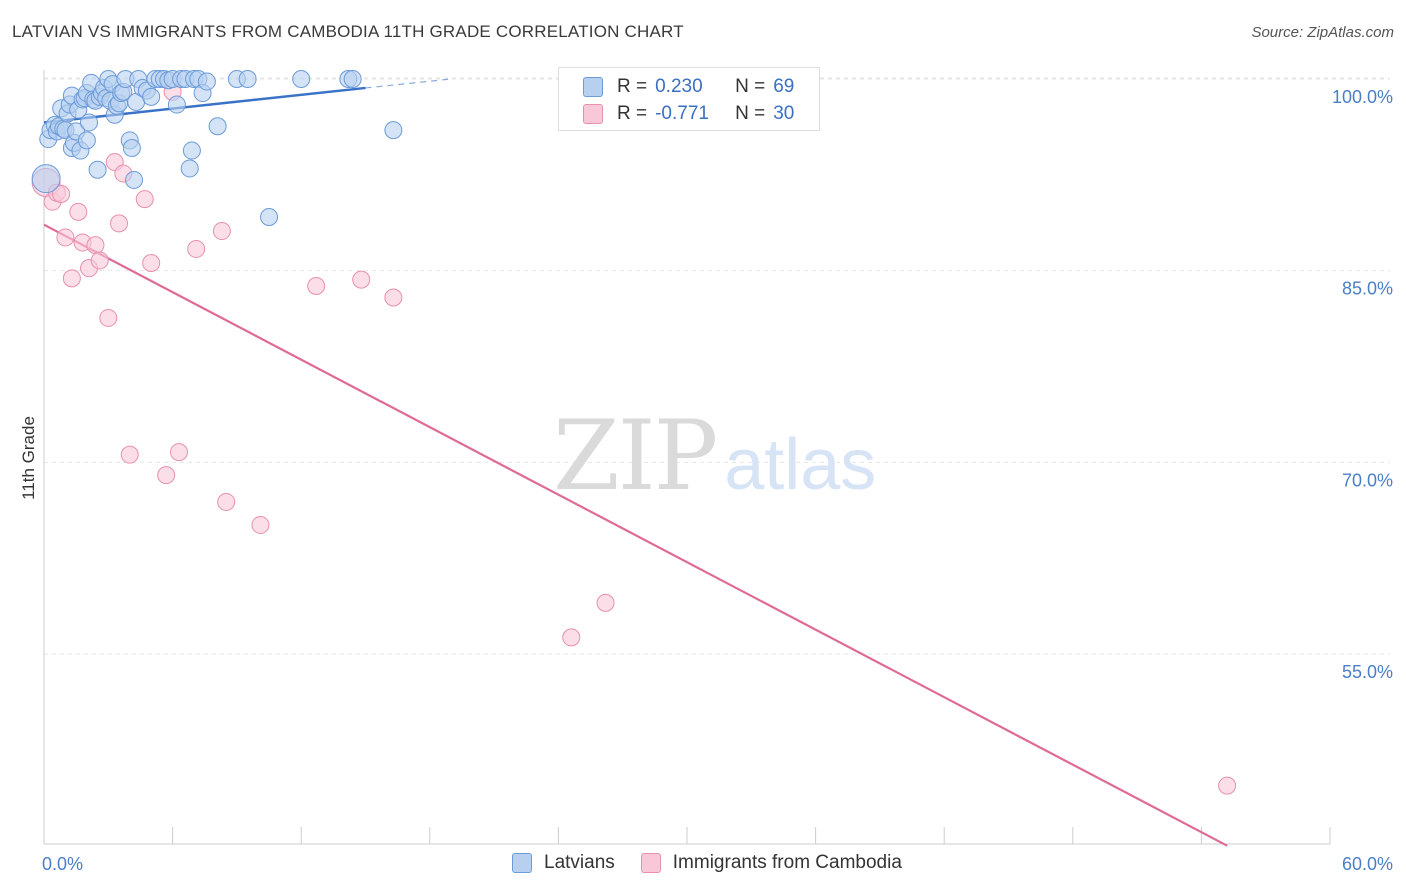 Image resolution: width=1406 pixels, height=892 pixels. I want to click on y-axis-label: 11th Grade, so click(28, 458).